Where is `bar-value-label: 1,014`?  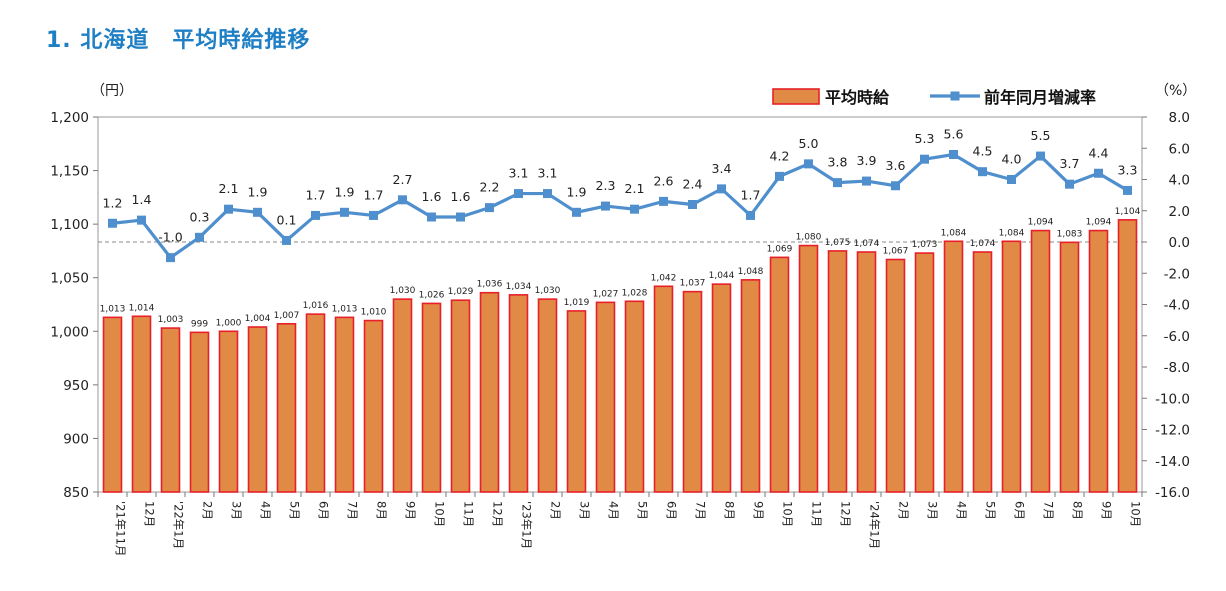
bar-value-label: 1,014 is located at coordinates (142, 308).